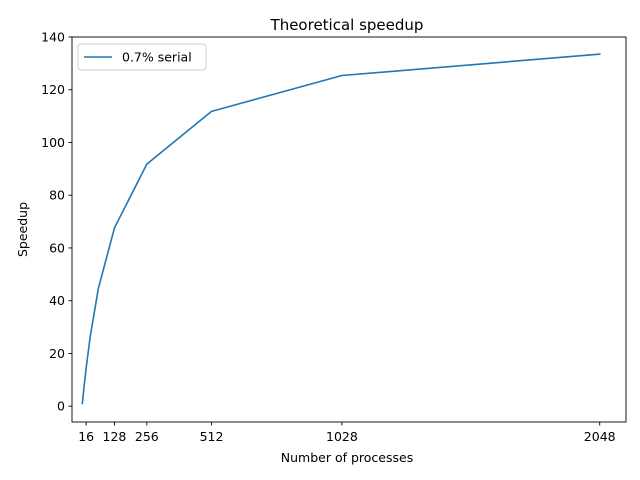  Describe the element at coordinates (157, 57) in the screenshot. I see `legend-label: 0.7% serial` at that location.